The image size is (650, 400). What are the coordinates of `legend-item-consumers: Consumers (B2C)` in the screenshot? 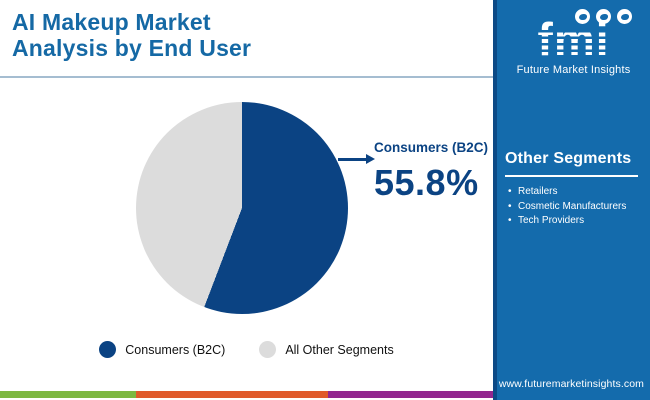 It's located at (162, 349).